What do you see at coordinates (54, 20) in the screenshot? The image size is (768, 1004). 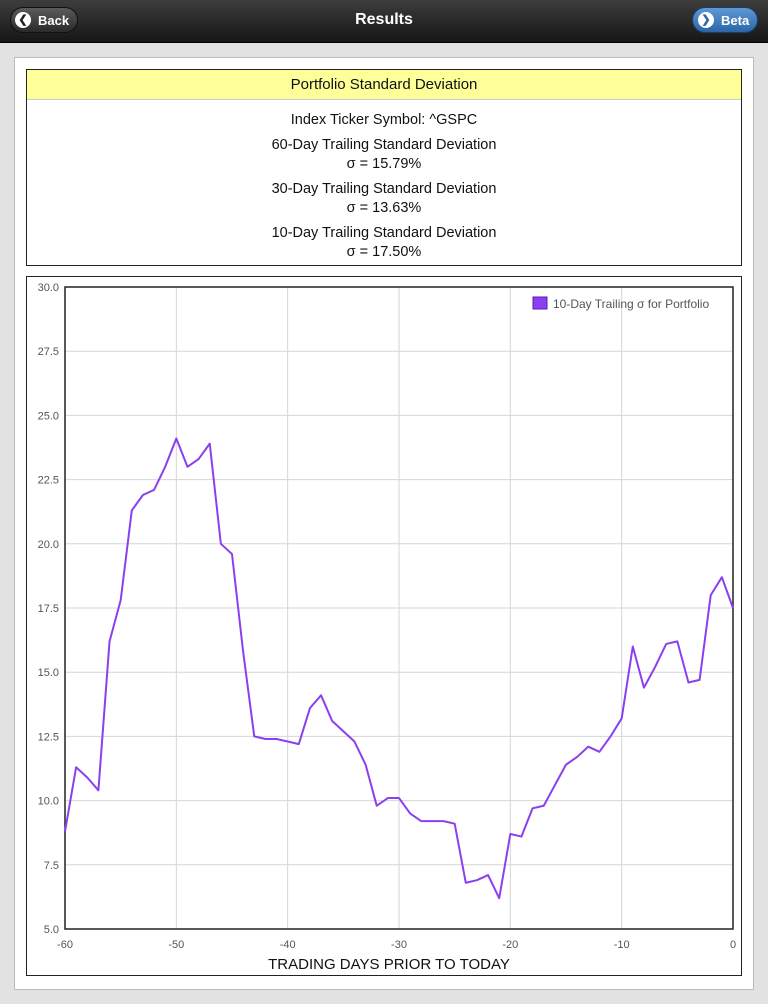 I see `back-button-label: Back` at bounding box center [54, 20].